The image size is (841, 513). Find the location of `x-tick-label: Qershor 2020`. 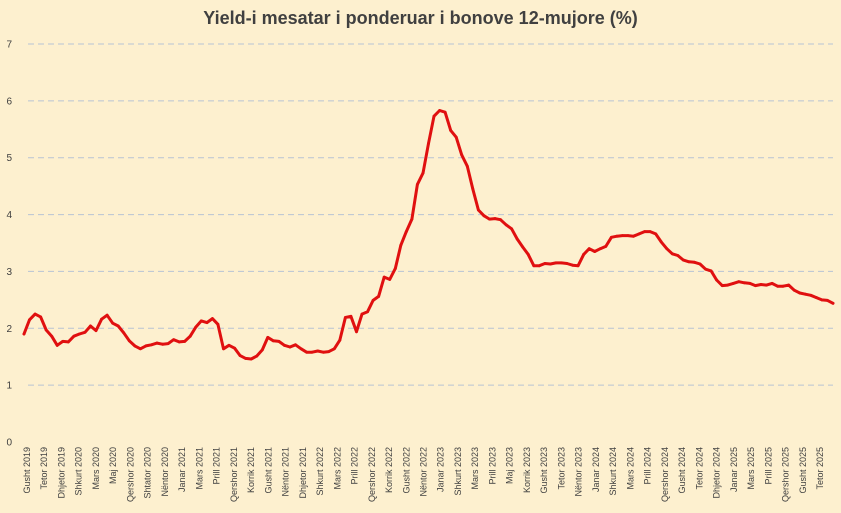

x-tick-label: Qershor 2020 is located at coordinates (130, 474).